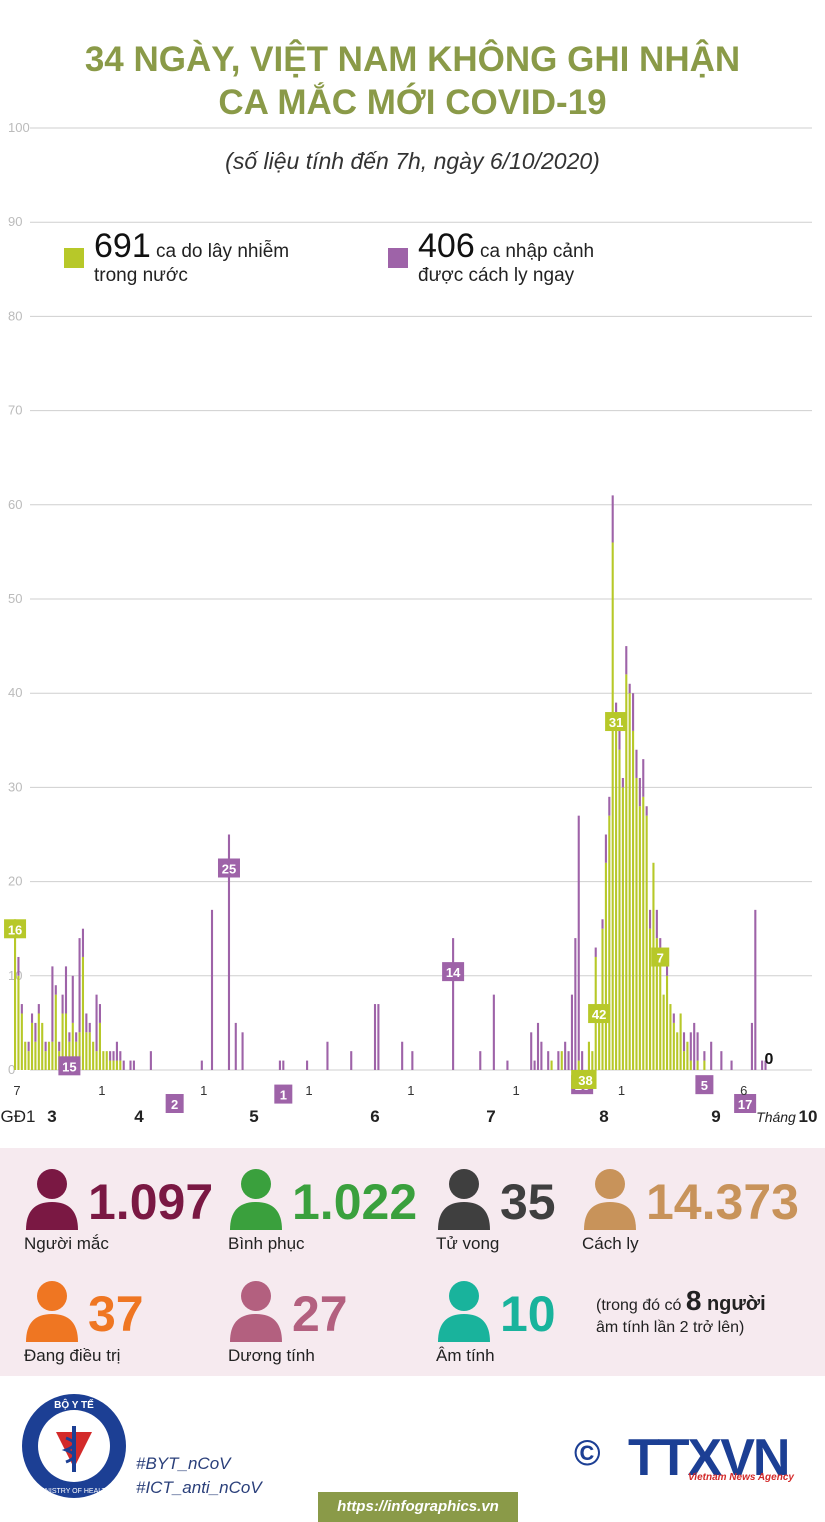  Describe the element at coordinates (610, 1243) in the screenshot. I see `stat-label: Cách ly` at that location.